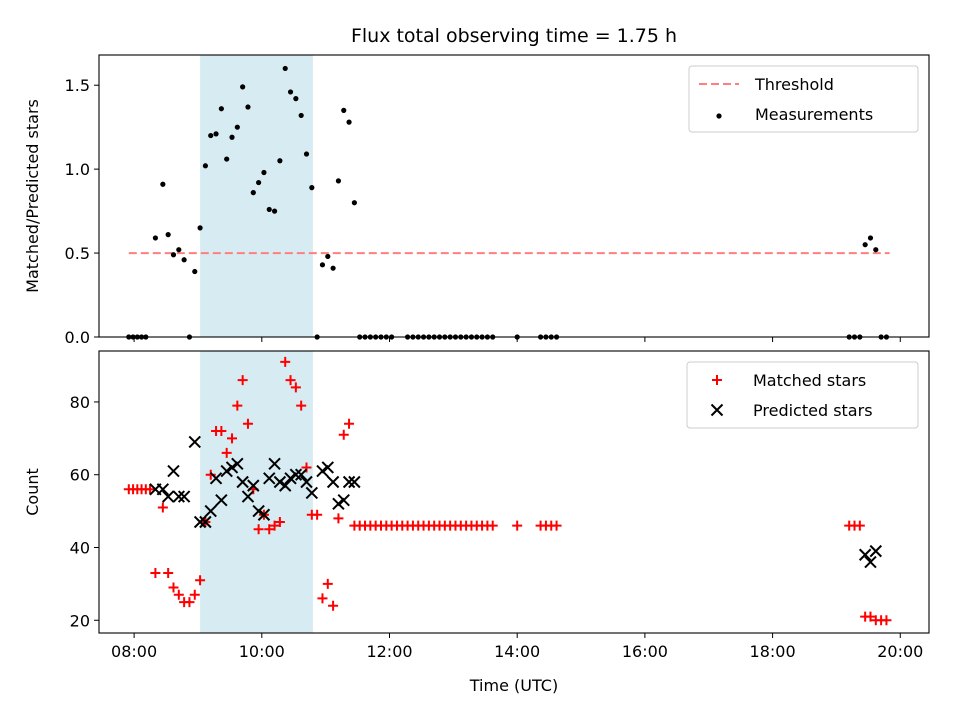 Image resolution: width=960 pixels, height=720 pixels. Describe the element at coordinates (80, 620) in the screenshot. I see `y-tick-label: 20` at that location.